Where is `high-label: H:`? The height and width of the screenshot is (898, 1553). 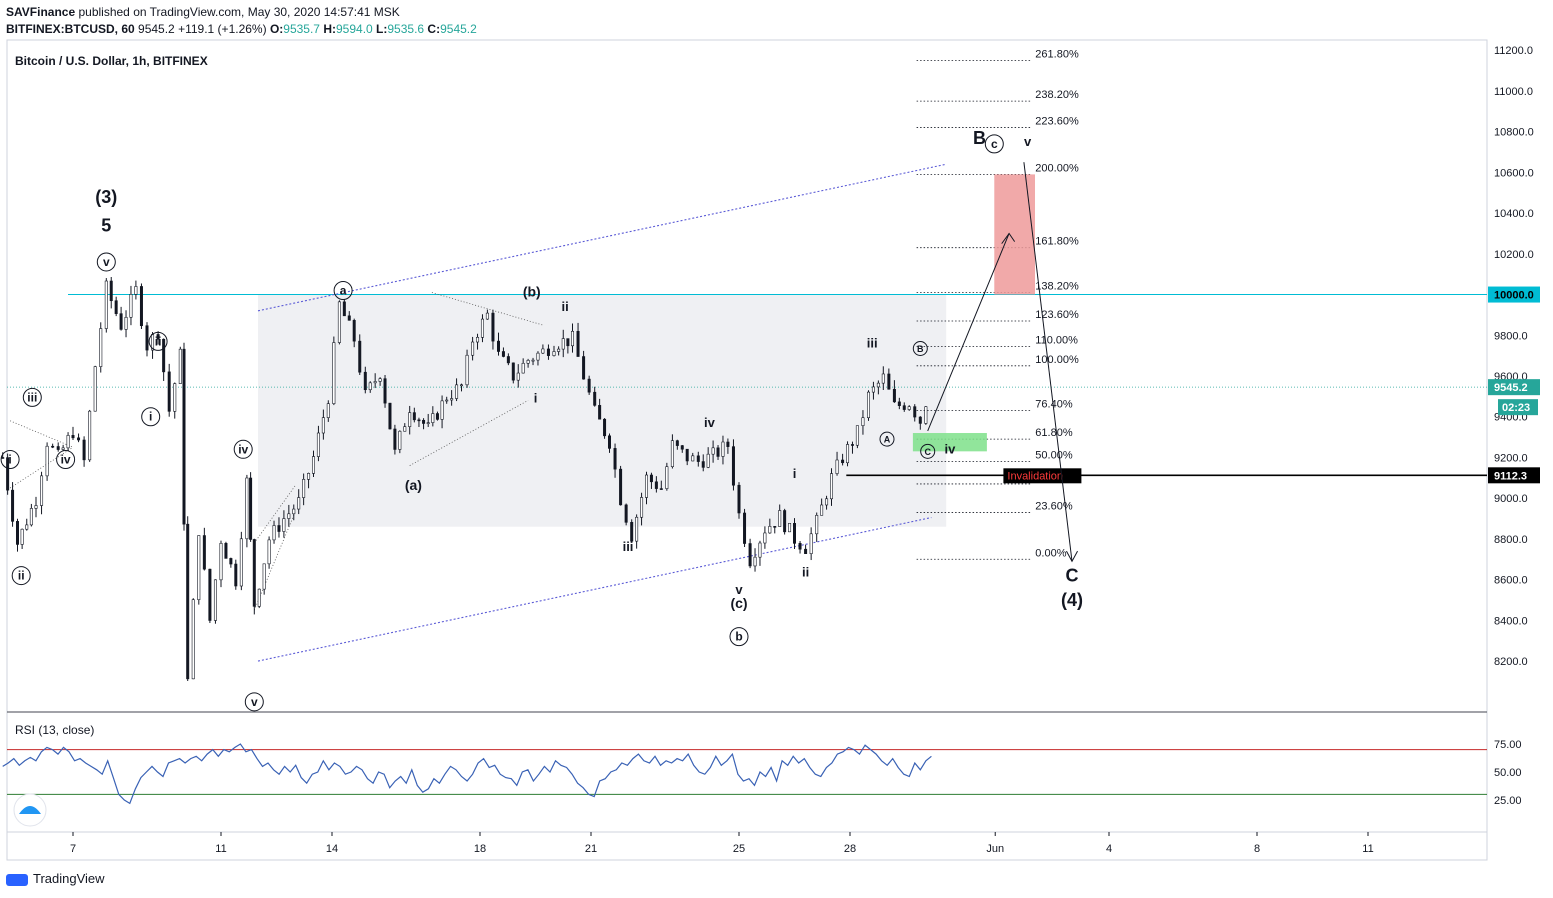
high-label: H: is located at coordinates (329, 29).